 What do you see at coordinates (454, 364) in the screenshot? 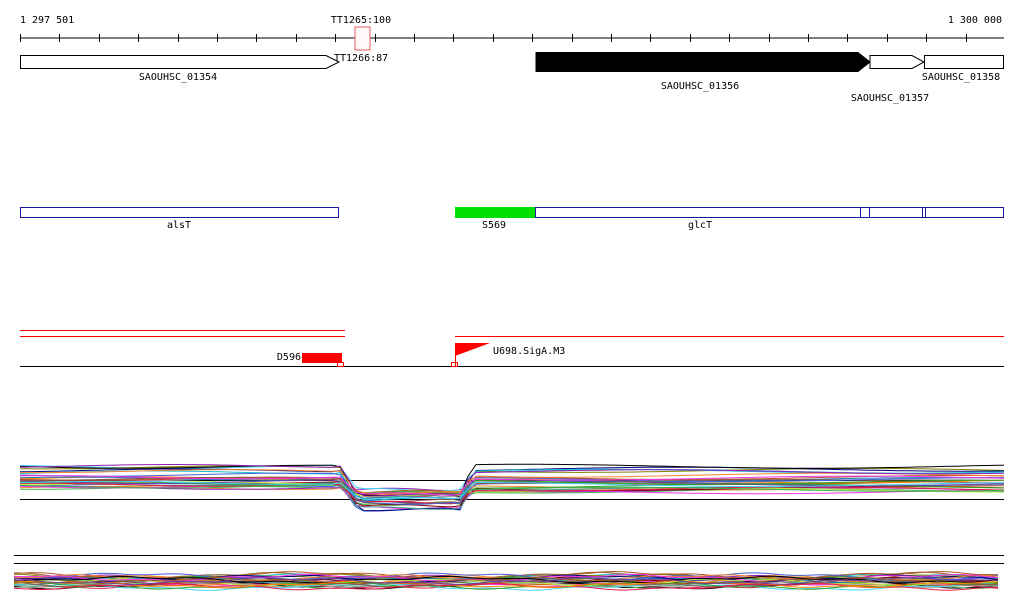
I see `promoter-marker` at bounding box center [454, 364].